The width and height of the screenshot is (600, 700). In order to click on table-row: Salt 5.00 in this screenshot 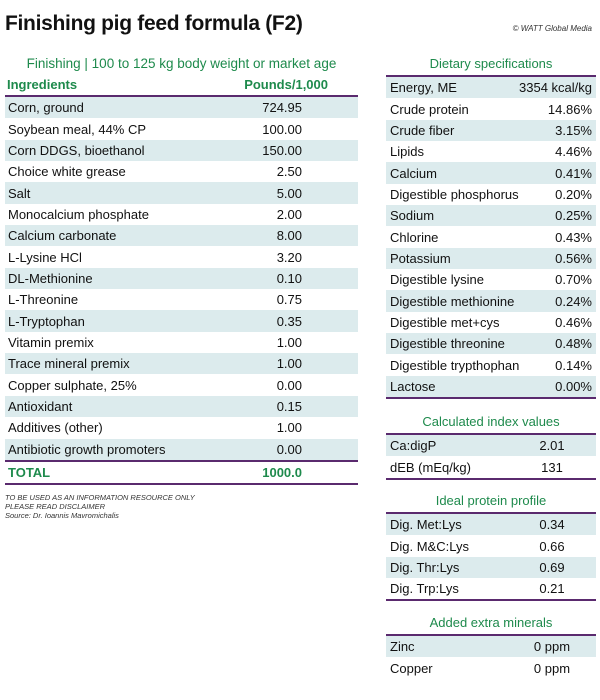, I will do `click(181, 193)`.